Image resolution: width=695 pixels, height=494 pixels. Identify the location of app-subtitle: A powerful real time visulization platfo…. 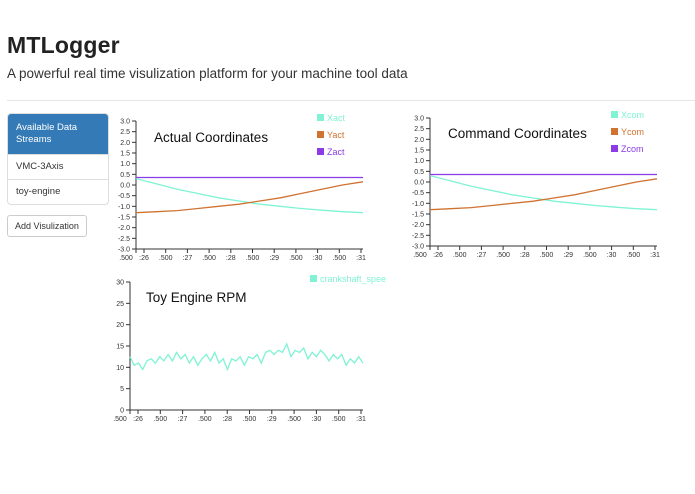
(207, 73).